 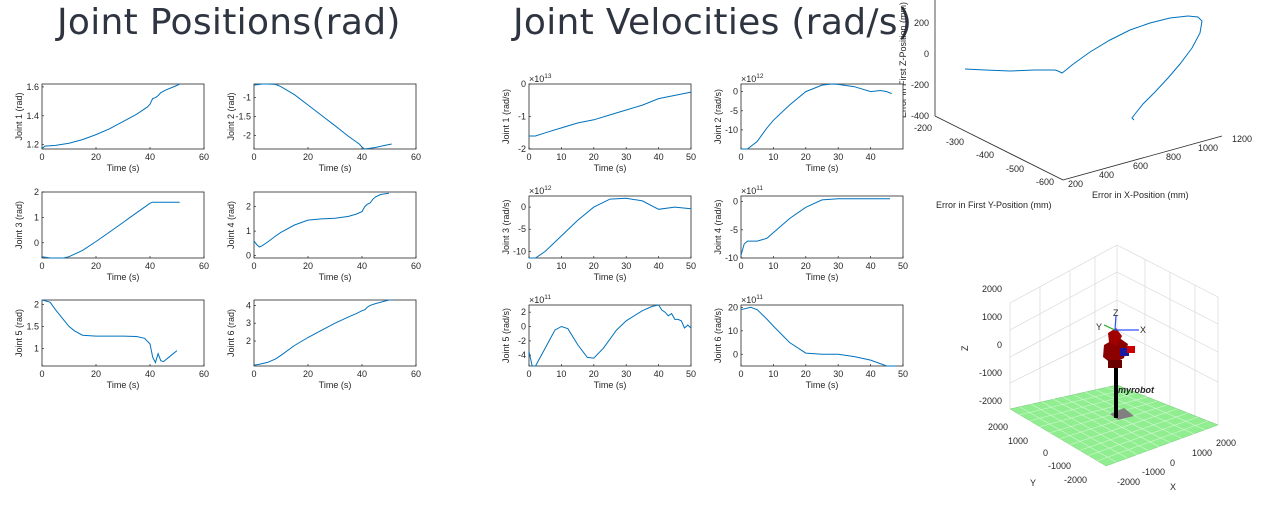 I want to click on y-tick-label: 3, so click(x=248, y=323).